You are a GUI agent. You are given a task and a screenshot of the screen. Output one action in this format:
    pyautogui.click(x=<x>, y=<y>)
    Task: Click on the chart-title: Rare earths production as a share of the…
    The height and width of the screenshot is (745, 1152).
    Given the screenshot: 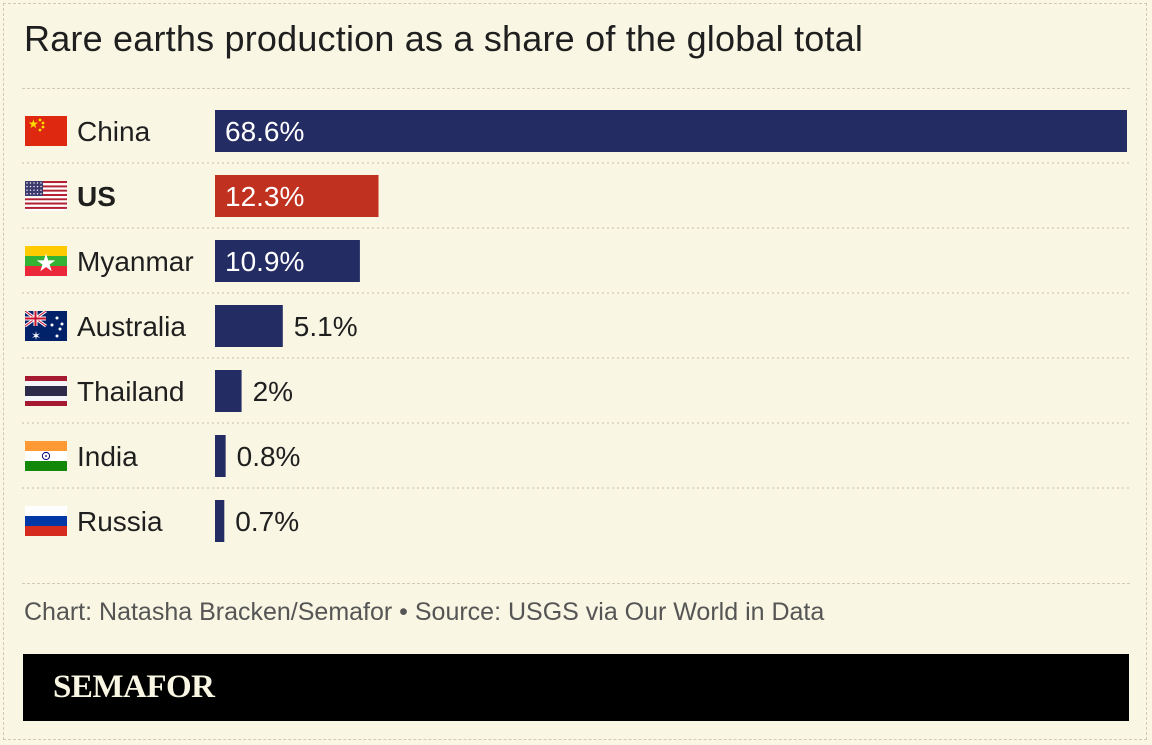 What is the action you would take?
    pyautogui.click(x=444, y=38)
    